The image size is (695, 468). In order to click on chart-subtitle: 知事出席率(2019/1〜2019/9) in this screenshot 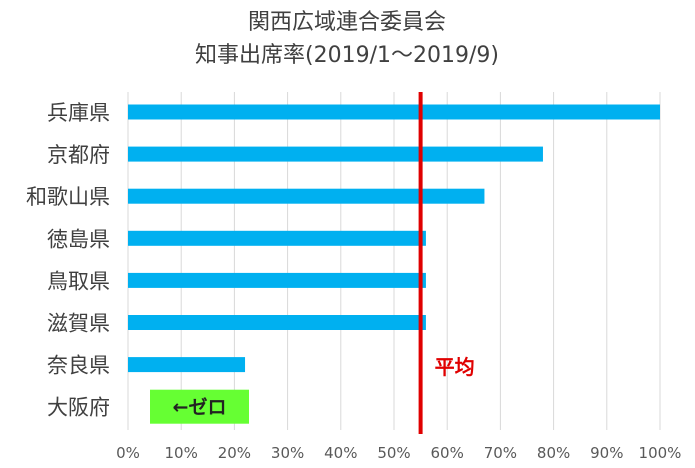, I will do `click(347, 55)`.